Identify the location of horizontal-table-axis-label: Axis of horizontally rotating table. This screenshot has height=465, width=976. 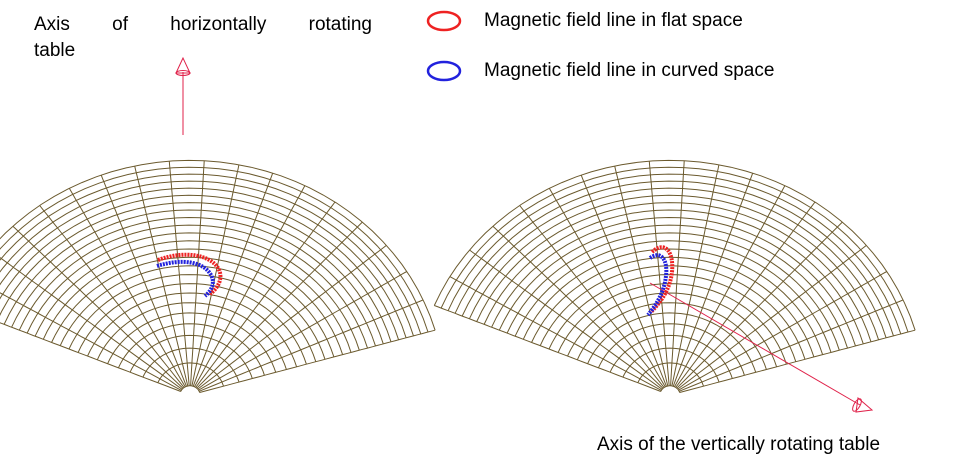
(203, 38).